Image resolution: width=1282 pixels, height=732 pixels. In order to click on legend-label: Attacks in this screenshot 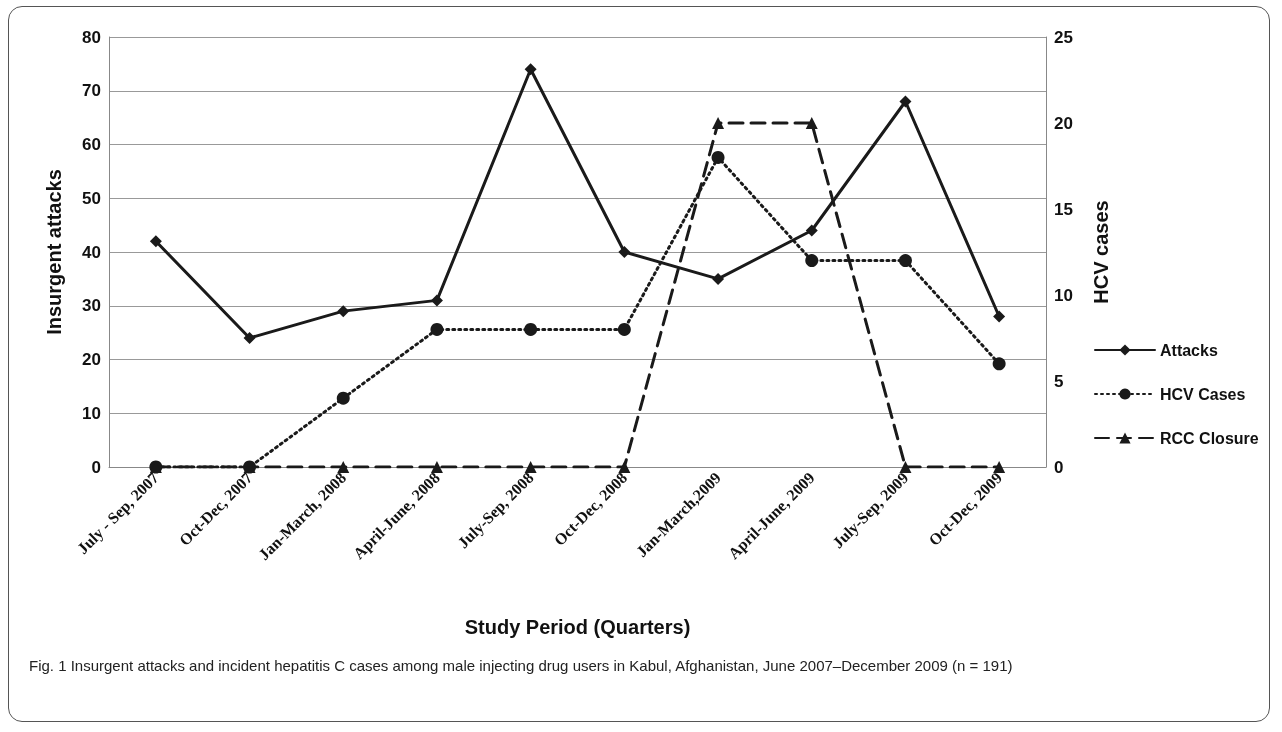, I will do `click(1189, 350)`.